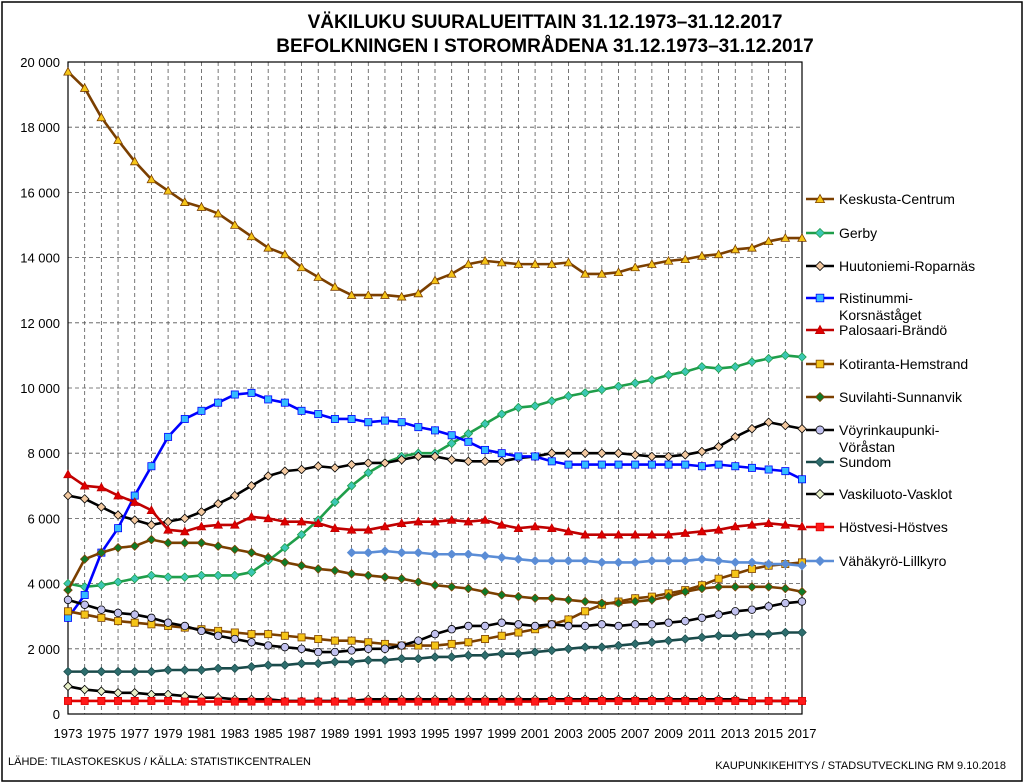 This screenshot has height=783, width=1024. What do you see at coordinates (880, 199) in the screenshot?
I see `legend-entry: Keskusta-Centrum` at bounding box center [880, 199].